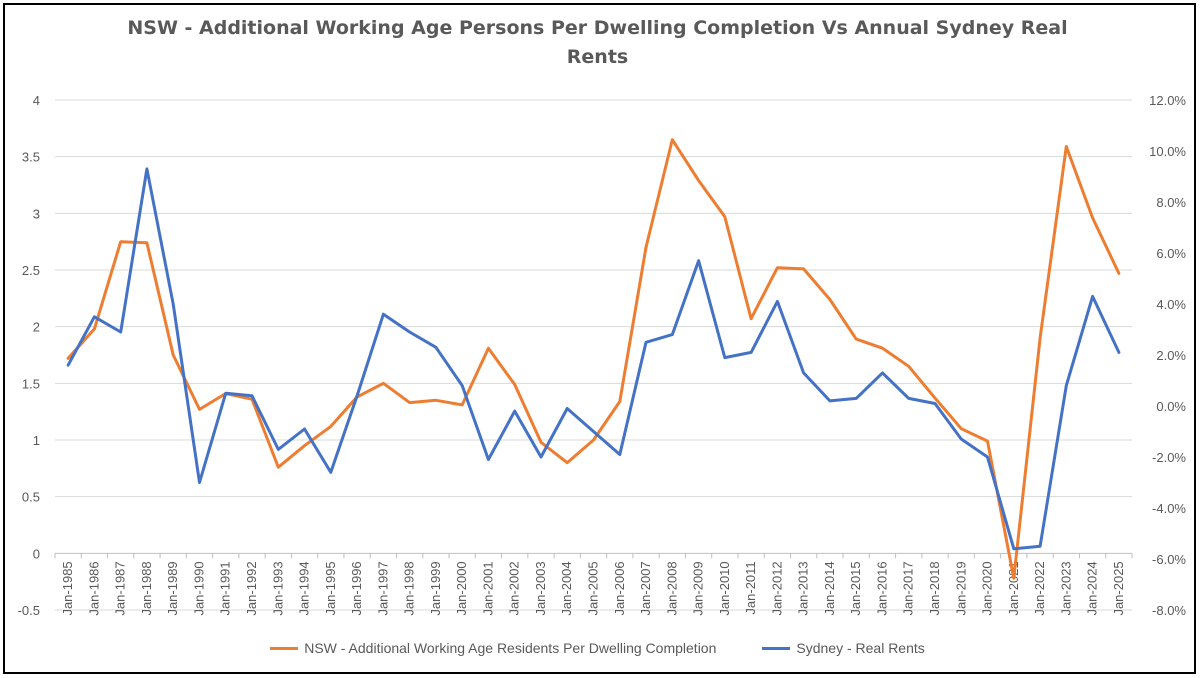 This screenshot has height=678, width=1200. Describe the element at coordinates (619, 588) in the screenshot. I see `x-tick-label: Jan-2006` at that location.